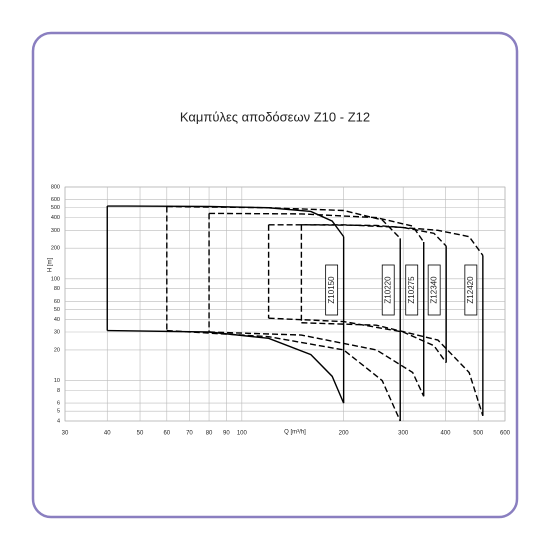 The width and height of the screenshot is (550, 555). What do you see at coordinates (295, 433) in the screenshot?
I see `x-axis-label: Q [m³/h]` at bounding box center [295, 433].